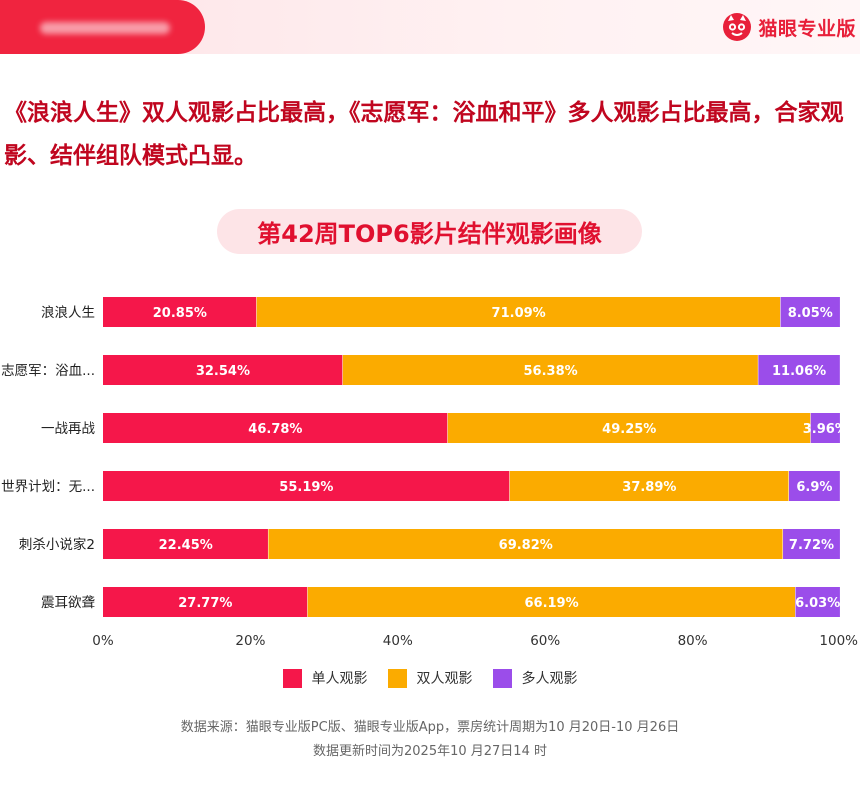  What do you see at coordinates (838, 641) in the screenshot?
I see `x-tick-label: 100%` at bounding box center [838, 641].